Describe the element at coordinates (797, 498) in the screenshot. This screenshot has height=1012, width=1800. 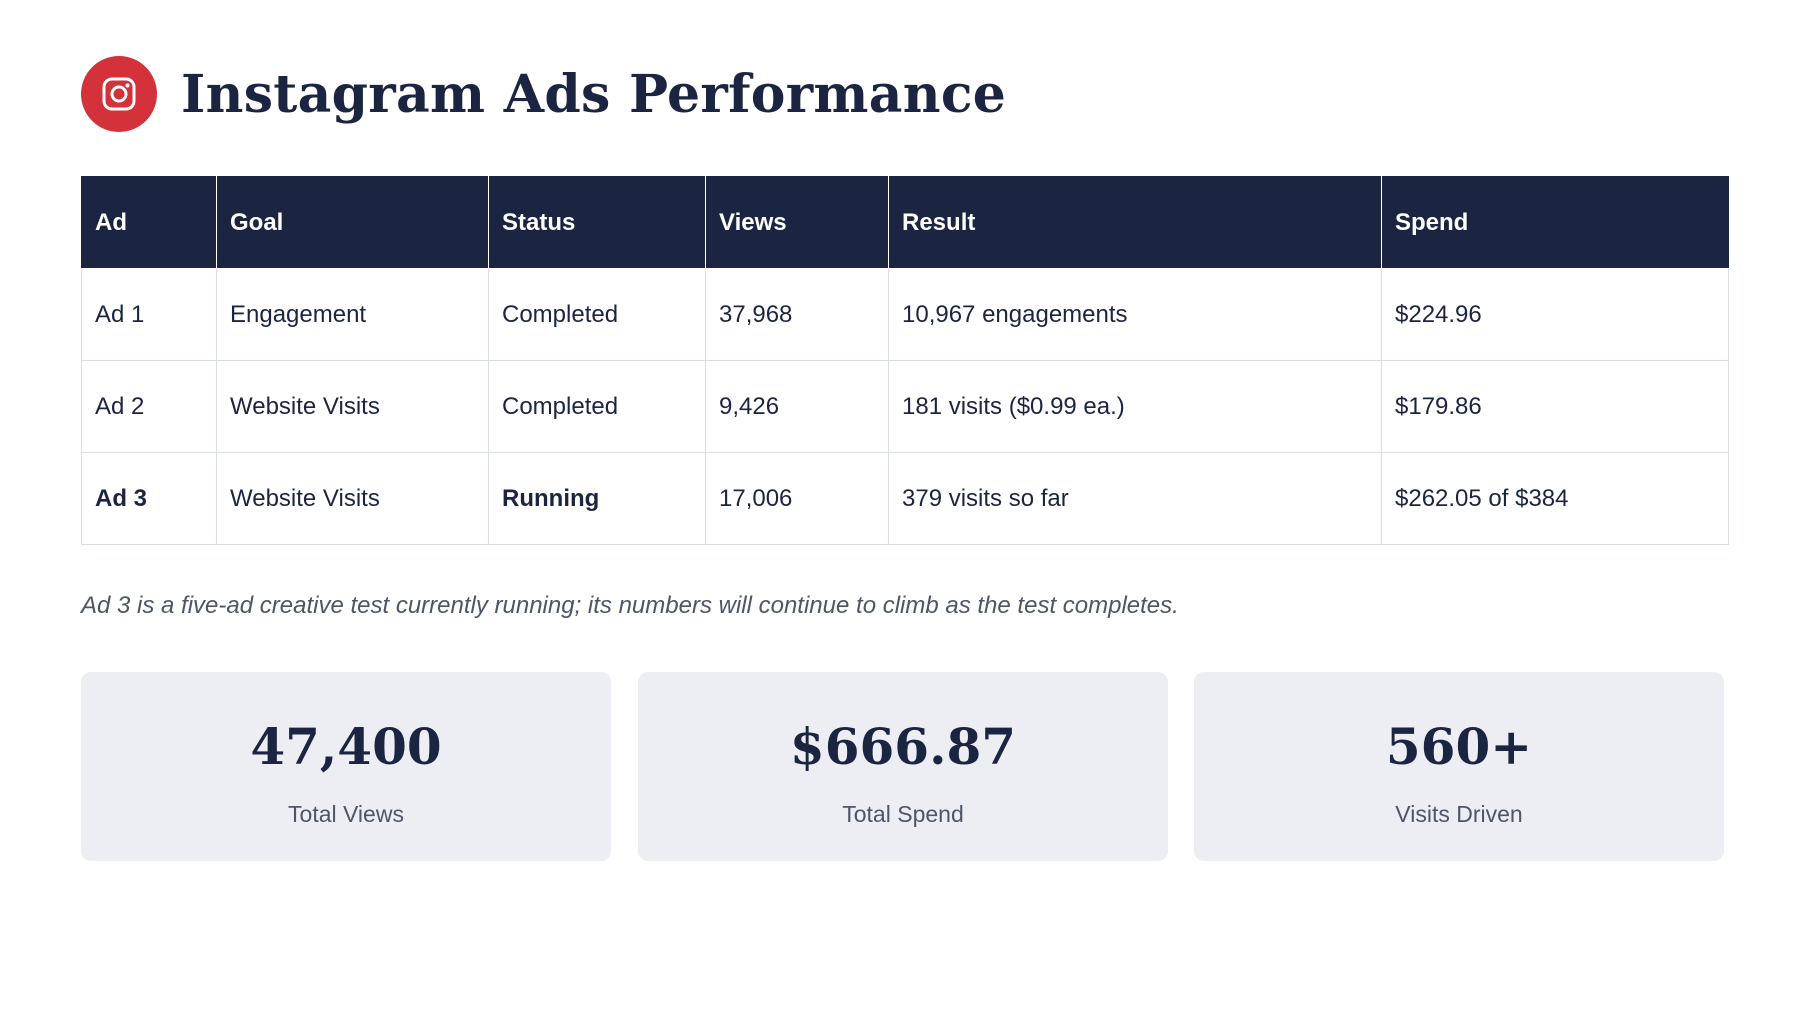
I see `cell-views: 17,006` at that location.